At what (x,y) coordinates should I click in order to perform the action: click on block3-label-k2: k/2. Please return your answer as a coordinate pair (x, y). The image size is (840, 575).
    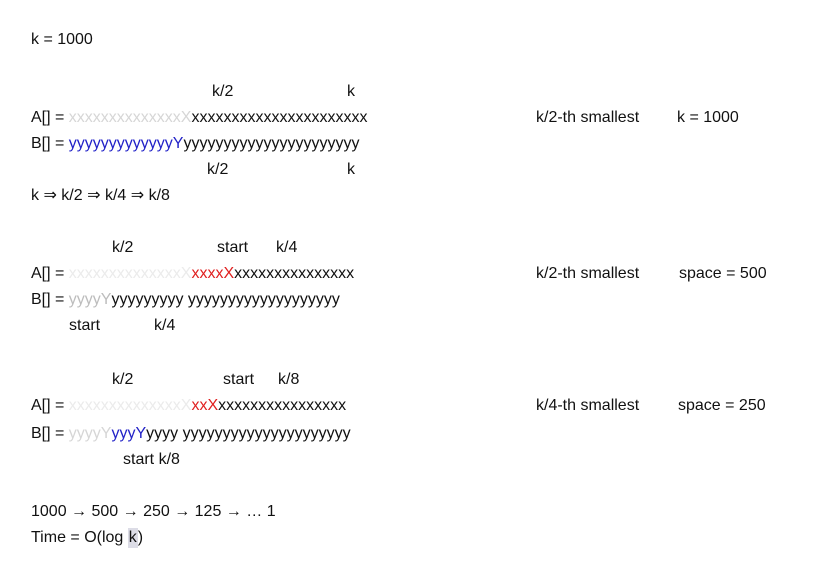
    Looking at the image, I should click on (123, 379).